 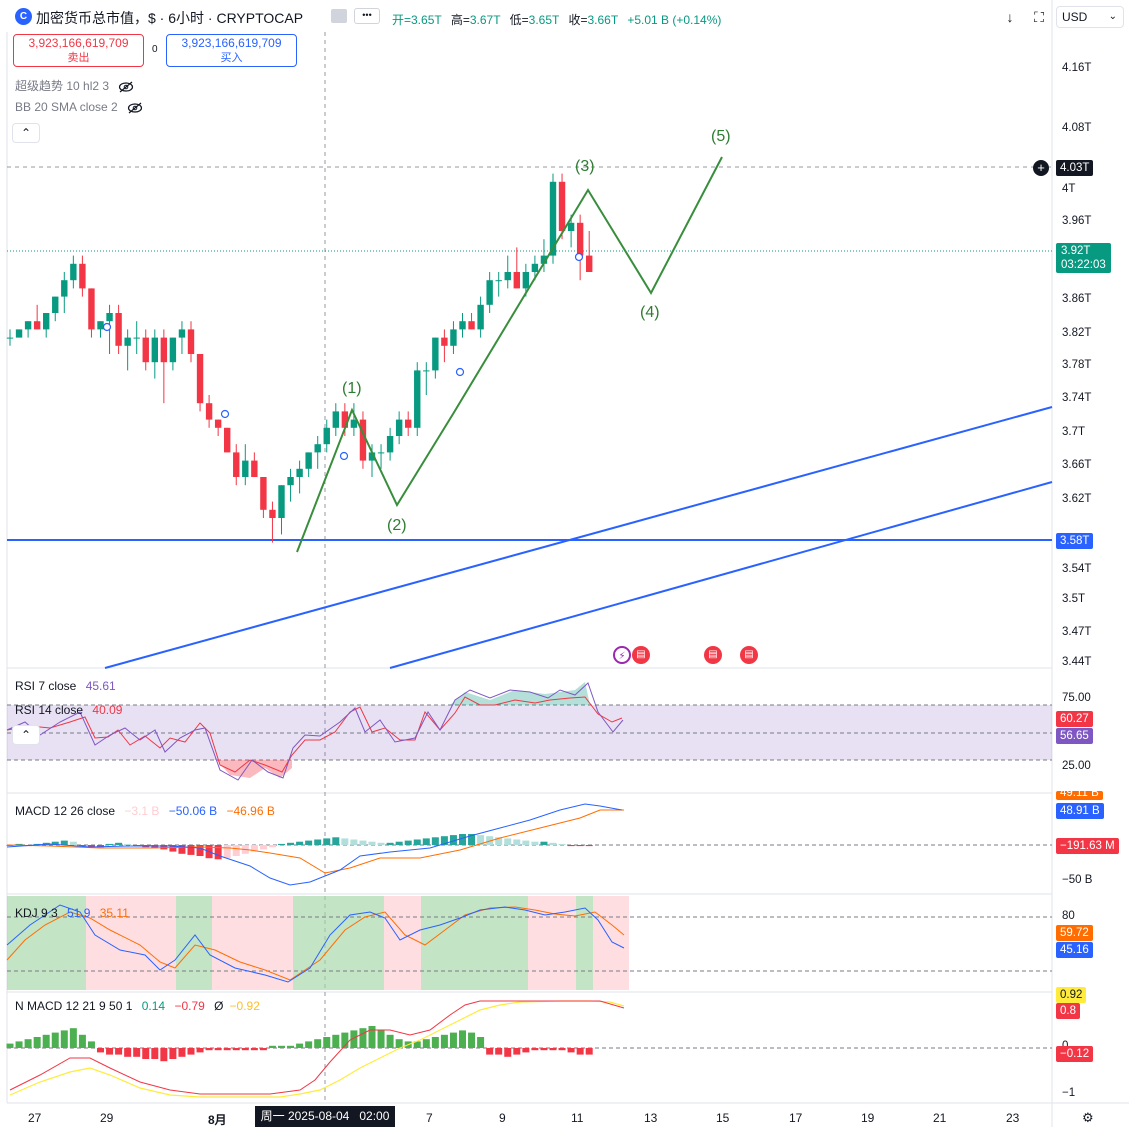 What do you see at coordinates (650, 312) in the screenshot?
I see `wave-label-4: (4)` at bounding box center [650, 312].